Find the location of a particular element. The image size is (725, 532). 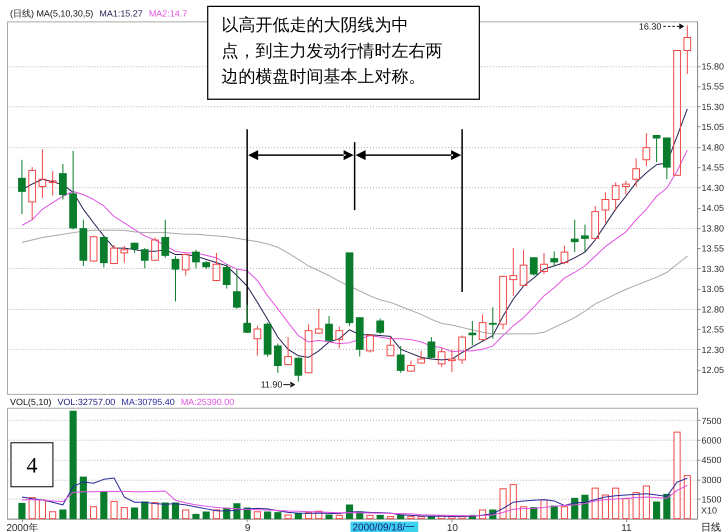

x-tick-label: 11 is located at coordinates (626, 527).